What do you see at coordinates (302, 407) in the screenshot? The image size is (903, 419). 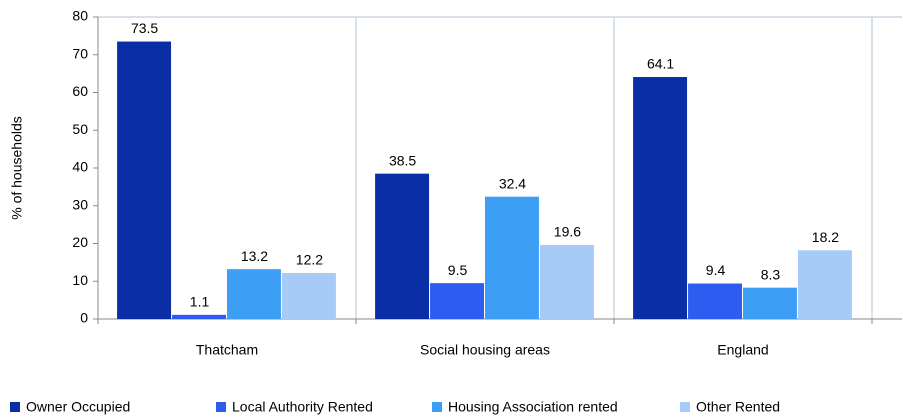 I see `legend-label: Local Authority Rented` at bounding box center [302, 407].